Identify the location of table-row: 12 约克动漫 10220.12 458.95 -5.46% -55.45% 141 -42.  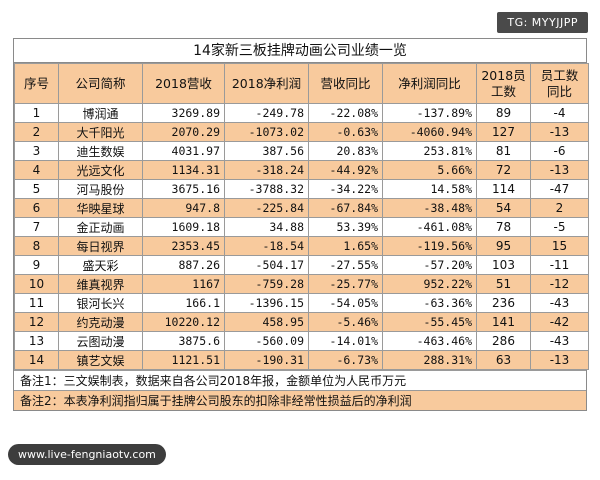
(301, 322).